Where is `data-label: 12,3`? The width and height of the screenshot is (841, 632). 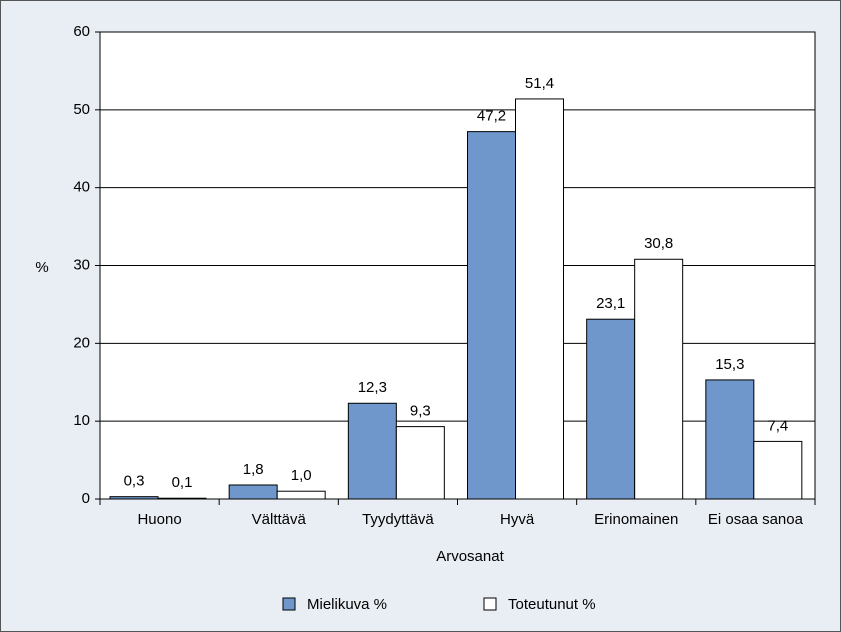 data-label: 12,3 is located at coordinates (372, 387).